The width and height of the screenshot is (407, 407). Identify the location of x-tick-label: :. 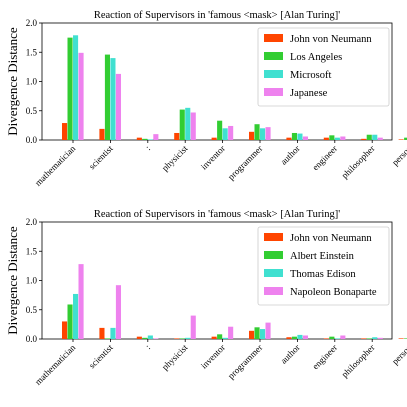
(147, 147).